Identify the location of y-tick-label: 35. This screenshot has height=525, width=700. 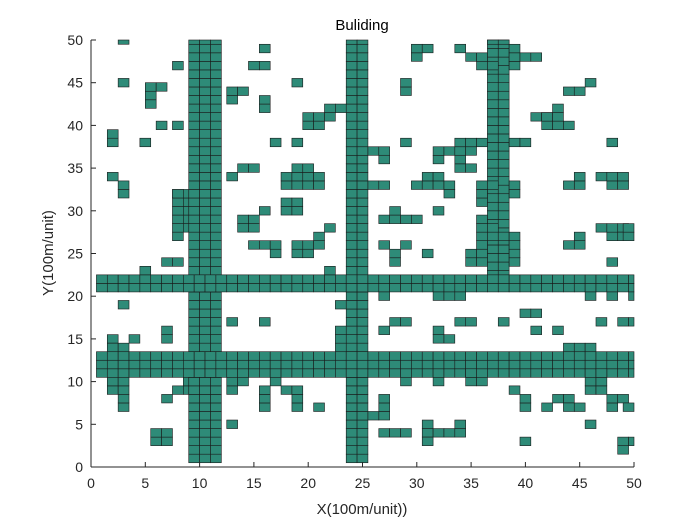
(75, 168).